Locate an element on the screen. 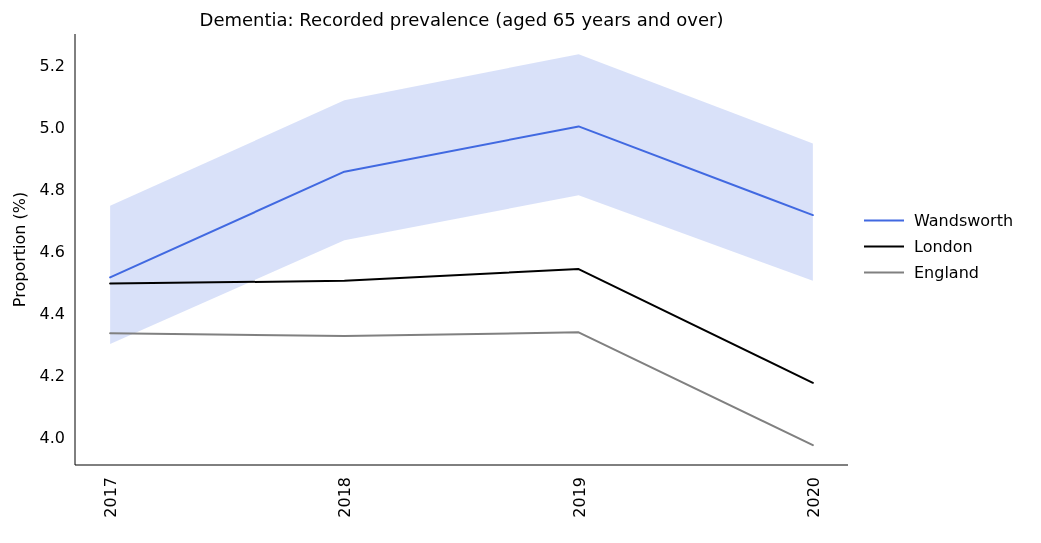 Image resolution: width=1041 pixels, height=543 pixels. y-tick-label: 4.8 is located at coordinates (52, 189).